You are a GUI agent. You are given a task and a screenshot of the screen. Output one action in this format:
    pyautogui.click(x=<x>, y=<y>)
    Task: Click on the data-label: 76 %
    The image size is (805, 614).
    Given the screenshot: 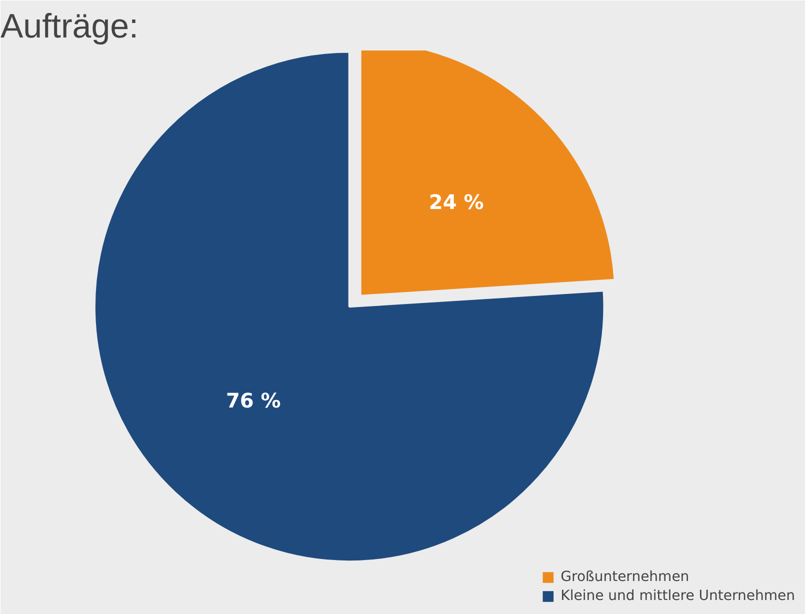 What is the action you would take?
    pyautogui.click(x=253, y=400)
    